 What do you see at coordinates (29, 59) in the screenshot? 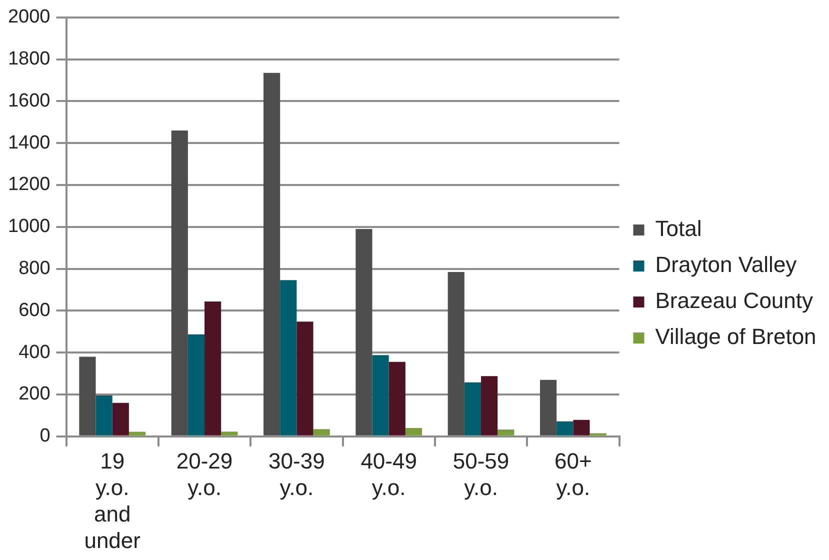
I see `y-tick-label: 1800` at bounding box center [29, 59].